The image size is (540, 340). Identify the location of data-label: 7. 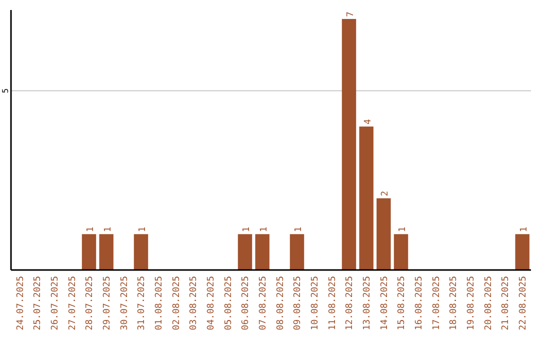
(351, 14).